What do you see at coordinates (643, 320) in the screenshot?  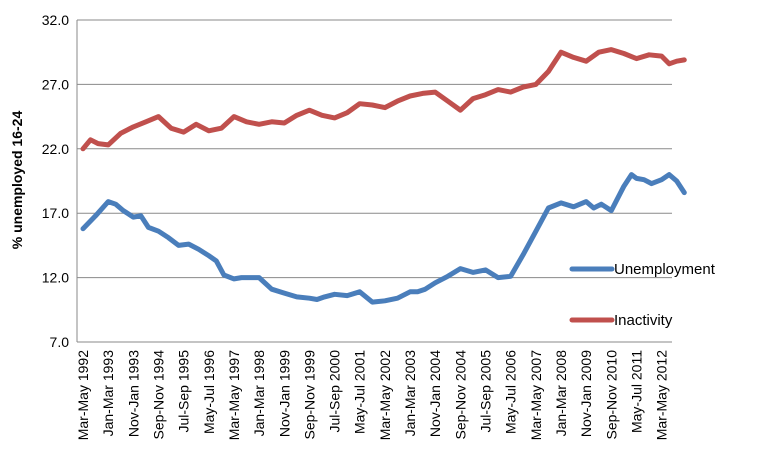 I see `legend-label-inactivity: Inactivity` at bounding box center [643, 320].